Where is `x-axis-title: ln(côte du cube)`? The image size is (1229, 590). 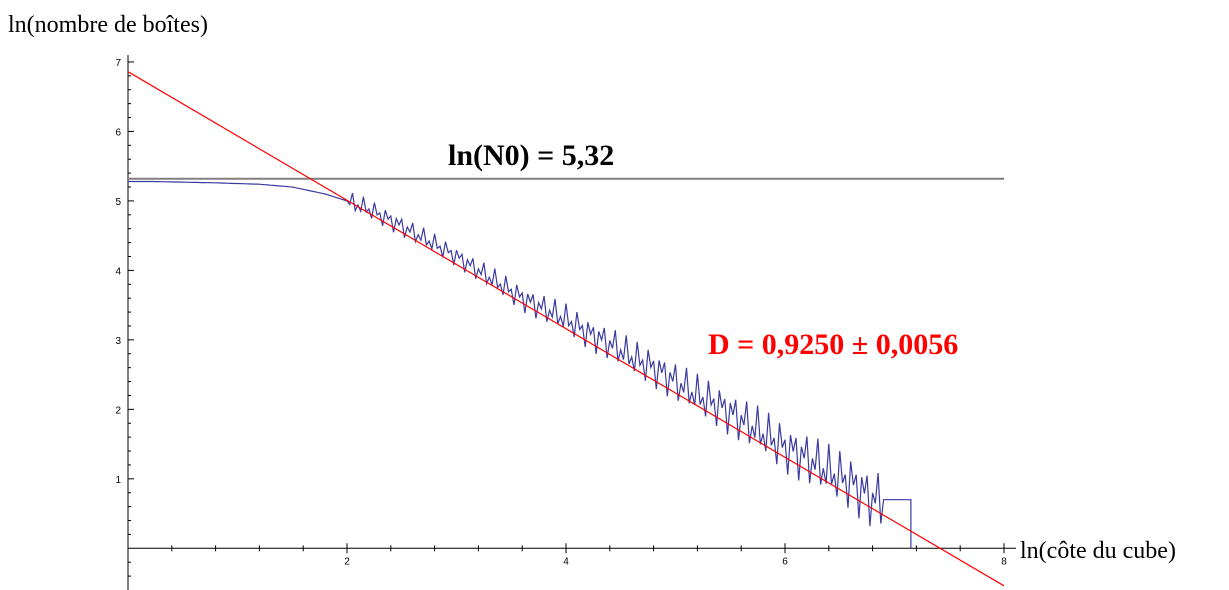 x-axis-title: ln(côte du cube) is located at coordinates (1098, 551).